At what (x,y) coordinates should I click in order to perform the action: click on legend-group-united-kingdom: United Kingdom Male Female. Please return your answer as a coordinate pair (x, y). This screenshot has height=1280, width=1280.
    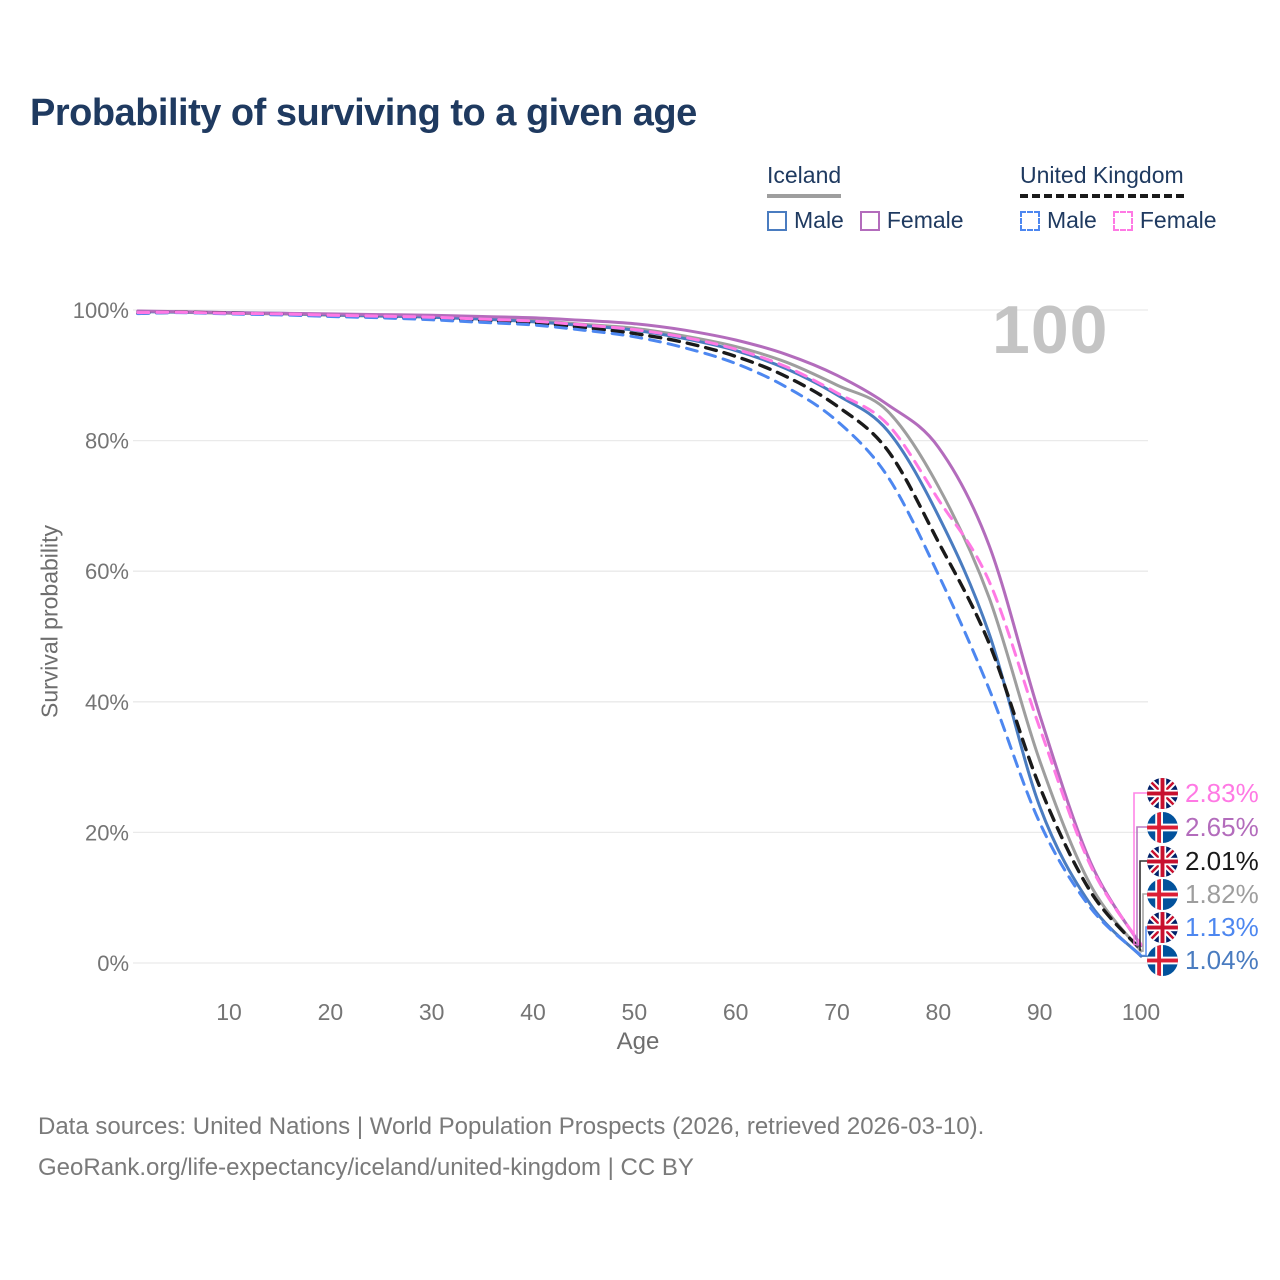
    Looking at the image, I should click on (1126, 198).